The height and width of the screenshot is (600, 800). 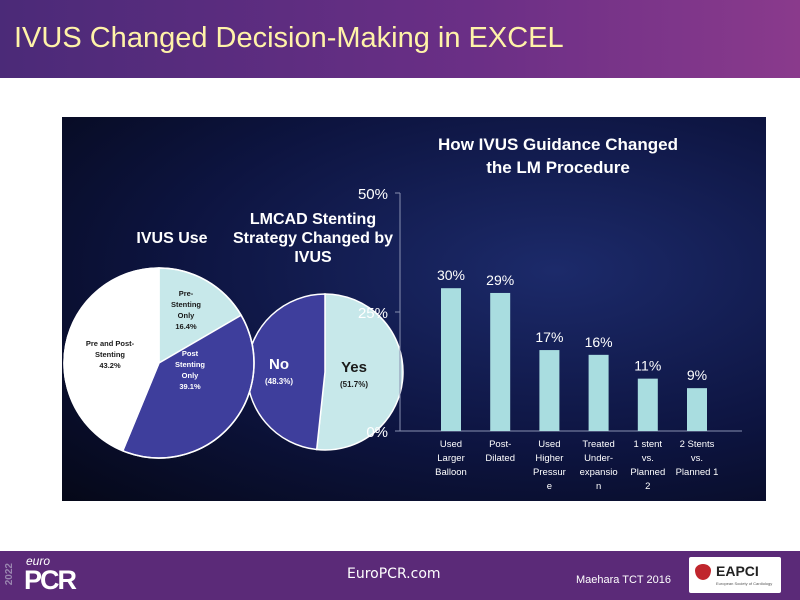 I want to click on pie-label-no: No, so click(x=279, y=364).